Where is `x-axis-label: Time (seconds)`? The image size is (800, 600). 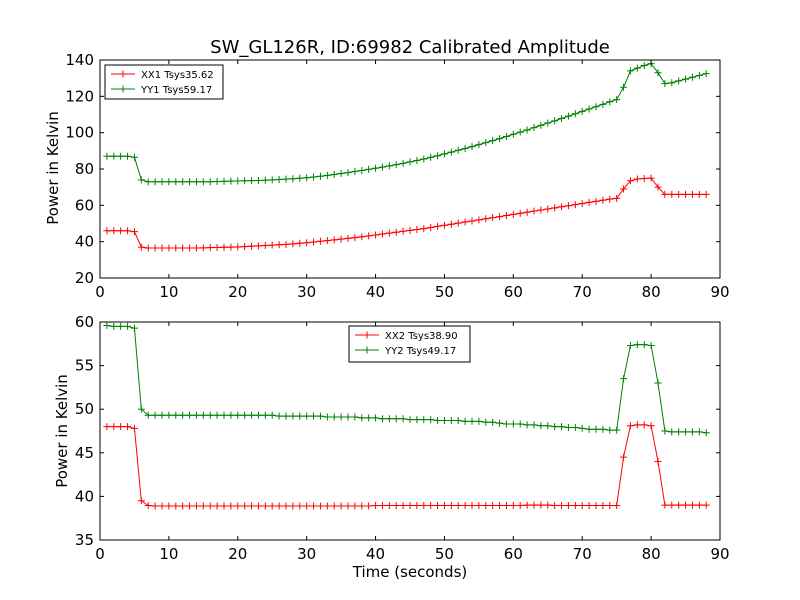 x-axis-label: Time (seconds) is located at coordinates (410, 572).